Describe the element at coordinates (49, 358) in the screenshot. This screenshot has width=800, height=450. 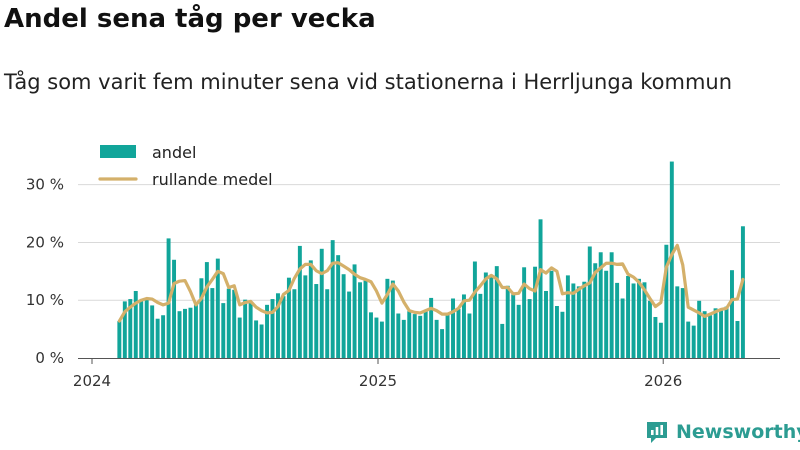
I see `y-tick-label: 0 %` at that location.